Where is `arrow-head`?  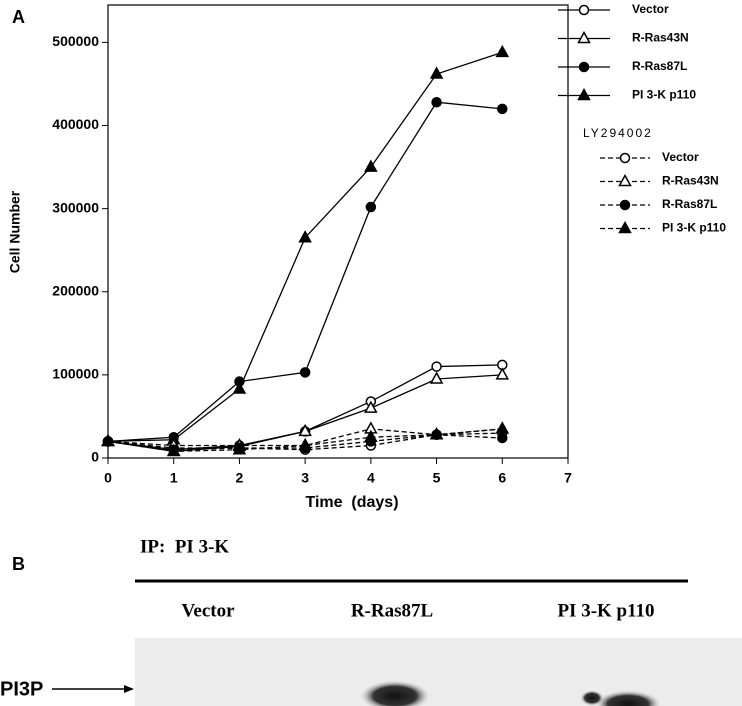
arrow-head is located at coordinates (129, 689).